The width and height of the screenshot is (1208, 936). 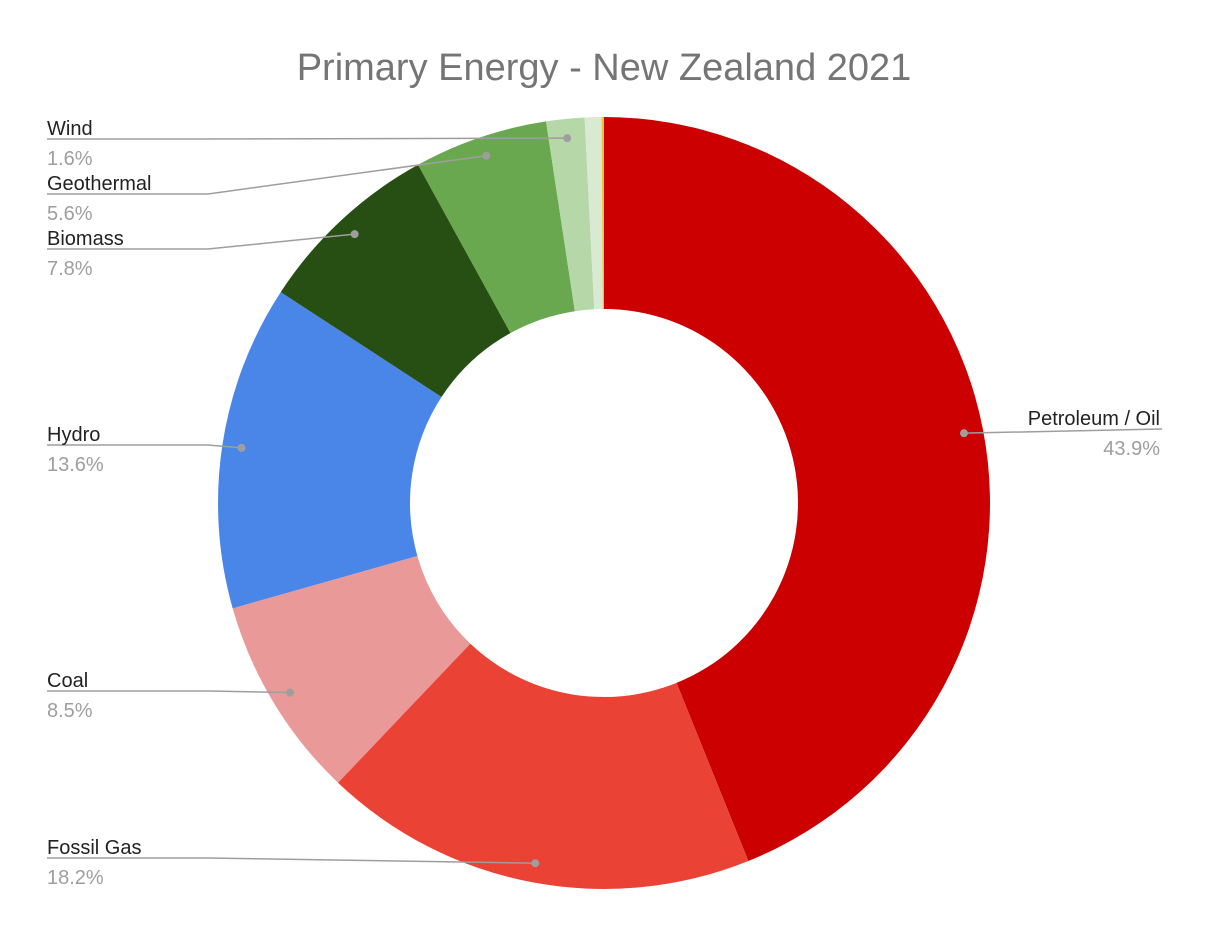 What do you see at coordinates (1131, 449) in the screenshot?
I see `label-value-petroleum-oil: 43.9%` at bounding box center [1131, 449].